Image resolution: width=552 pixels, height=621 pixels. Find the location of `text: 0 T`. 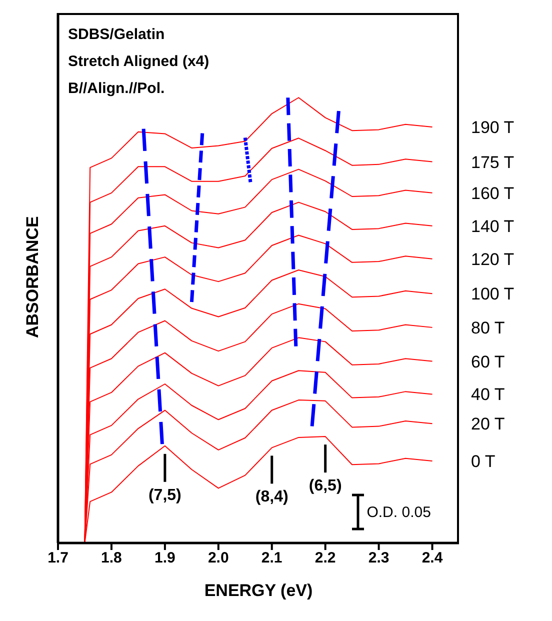

text: 0 T is located at coordinates (483, 462).